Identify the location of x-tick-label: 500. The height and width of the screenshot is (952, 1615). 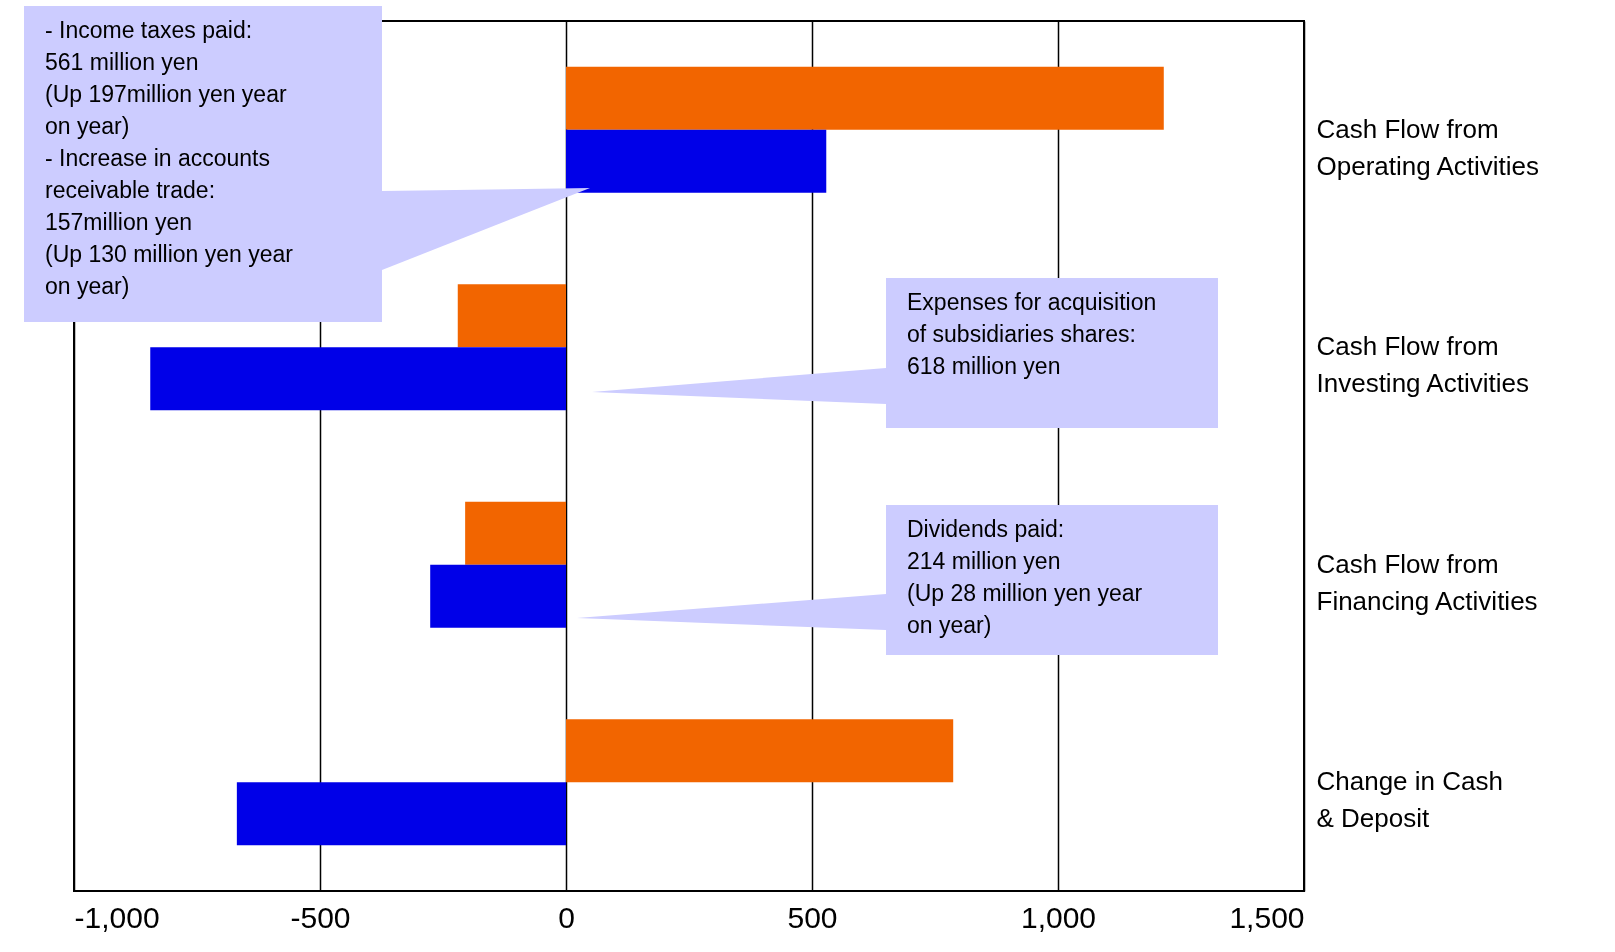
(812, 917).